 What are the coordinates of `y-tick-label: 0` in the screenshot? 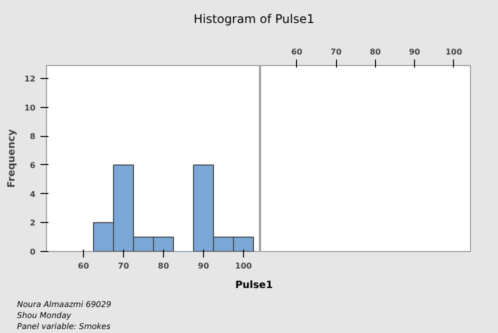 It's located at (33, 252).